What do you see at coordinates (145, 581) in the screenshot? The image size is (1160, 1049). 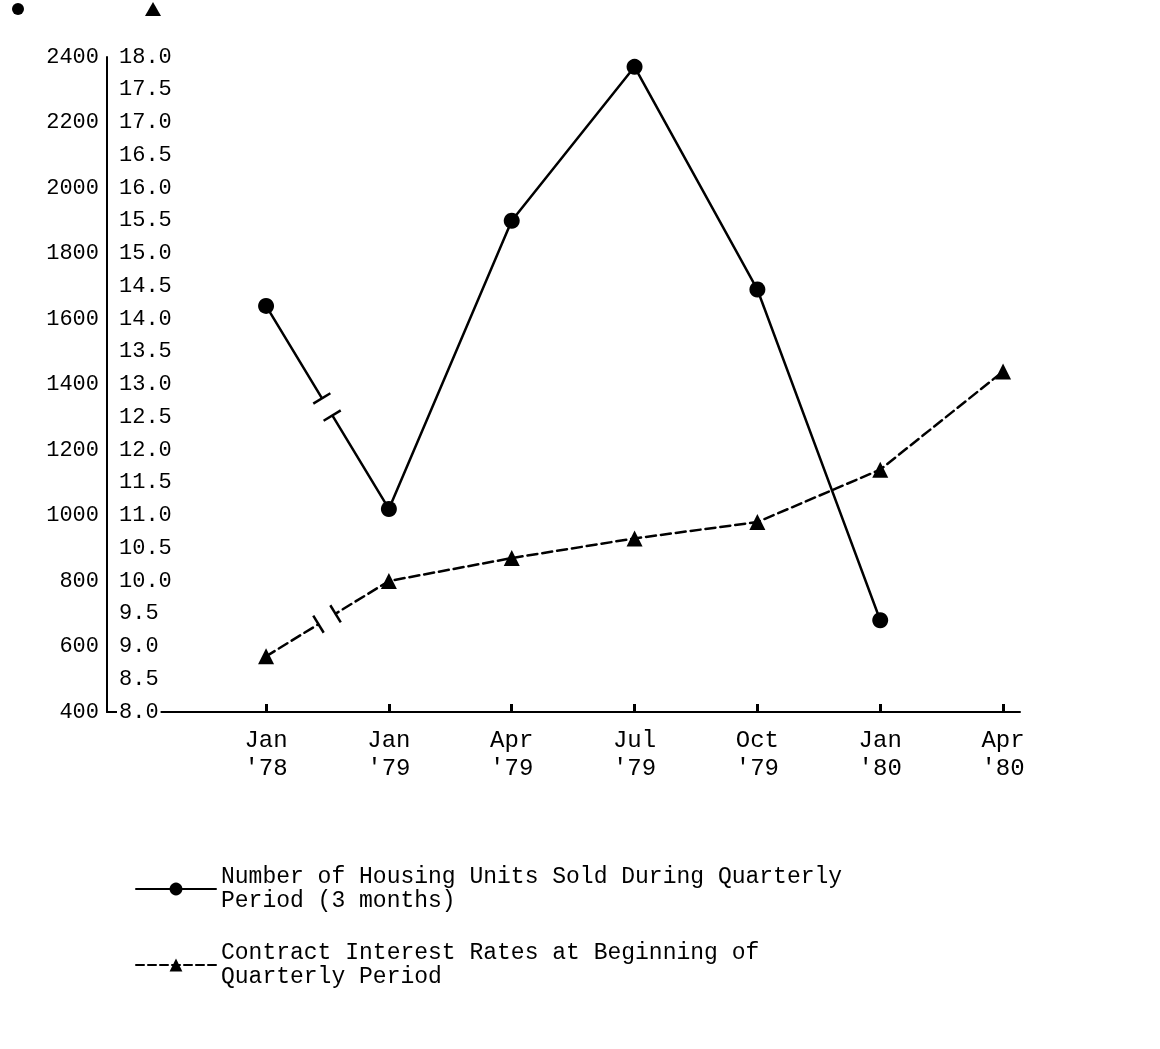 I see `y2-tick-label: 10.0` at bounding box center [145, 581].